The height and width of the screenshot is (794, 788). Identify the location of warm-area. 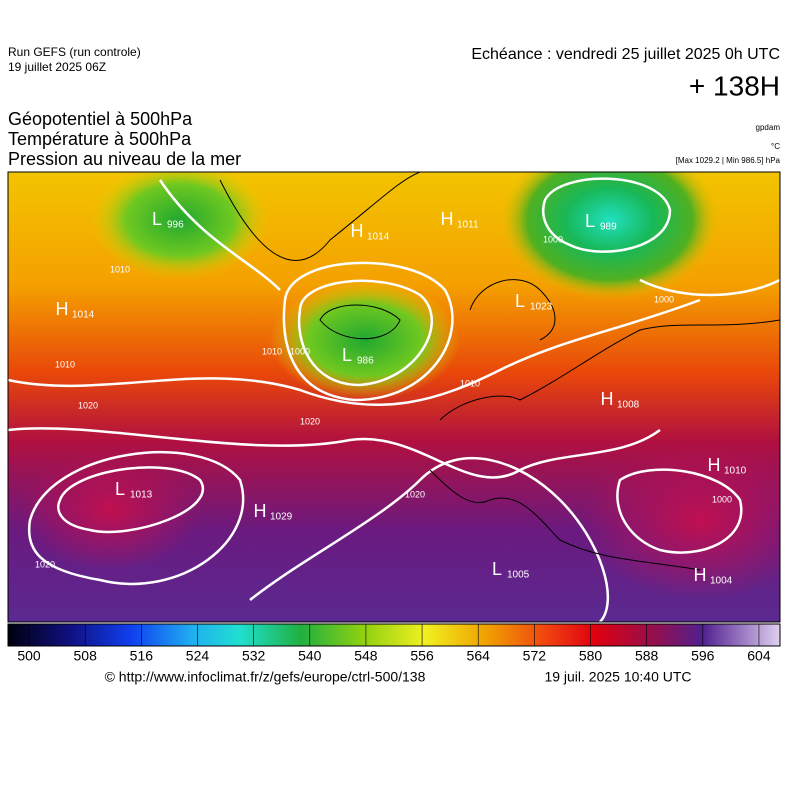
(110, 510).